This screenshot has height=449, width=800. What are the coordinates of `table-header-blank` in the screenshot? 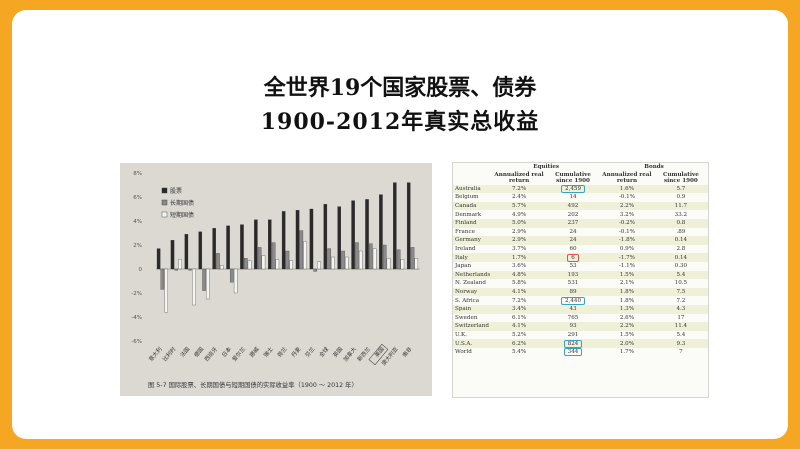 It's located at (472, 167).